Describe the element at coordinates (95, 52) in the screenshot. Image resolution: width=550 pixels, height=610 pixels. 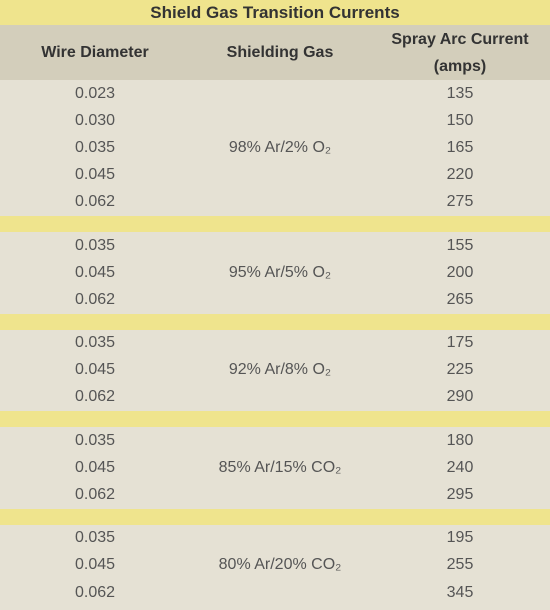
I see `header-cell: Wire Diameter` at that location.